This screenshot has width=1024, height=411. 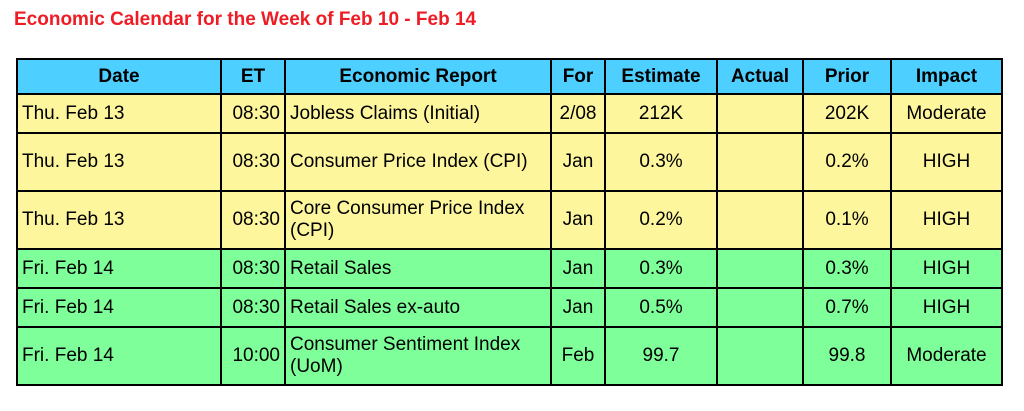 I want to click on header-prior: Prior, so click(x=847, y=76).